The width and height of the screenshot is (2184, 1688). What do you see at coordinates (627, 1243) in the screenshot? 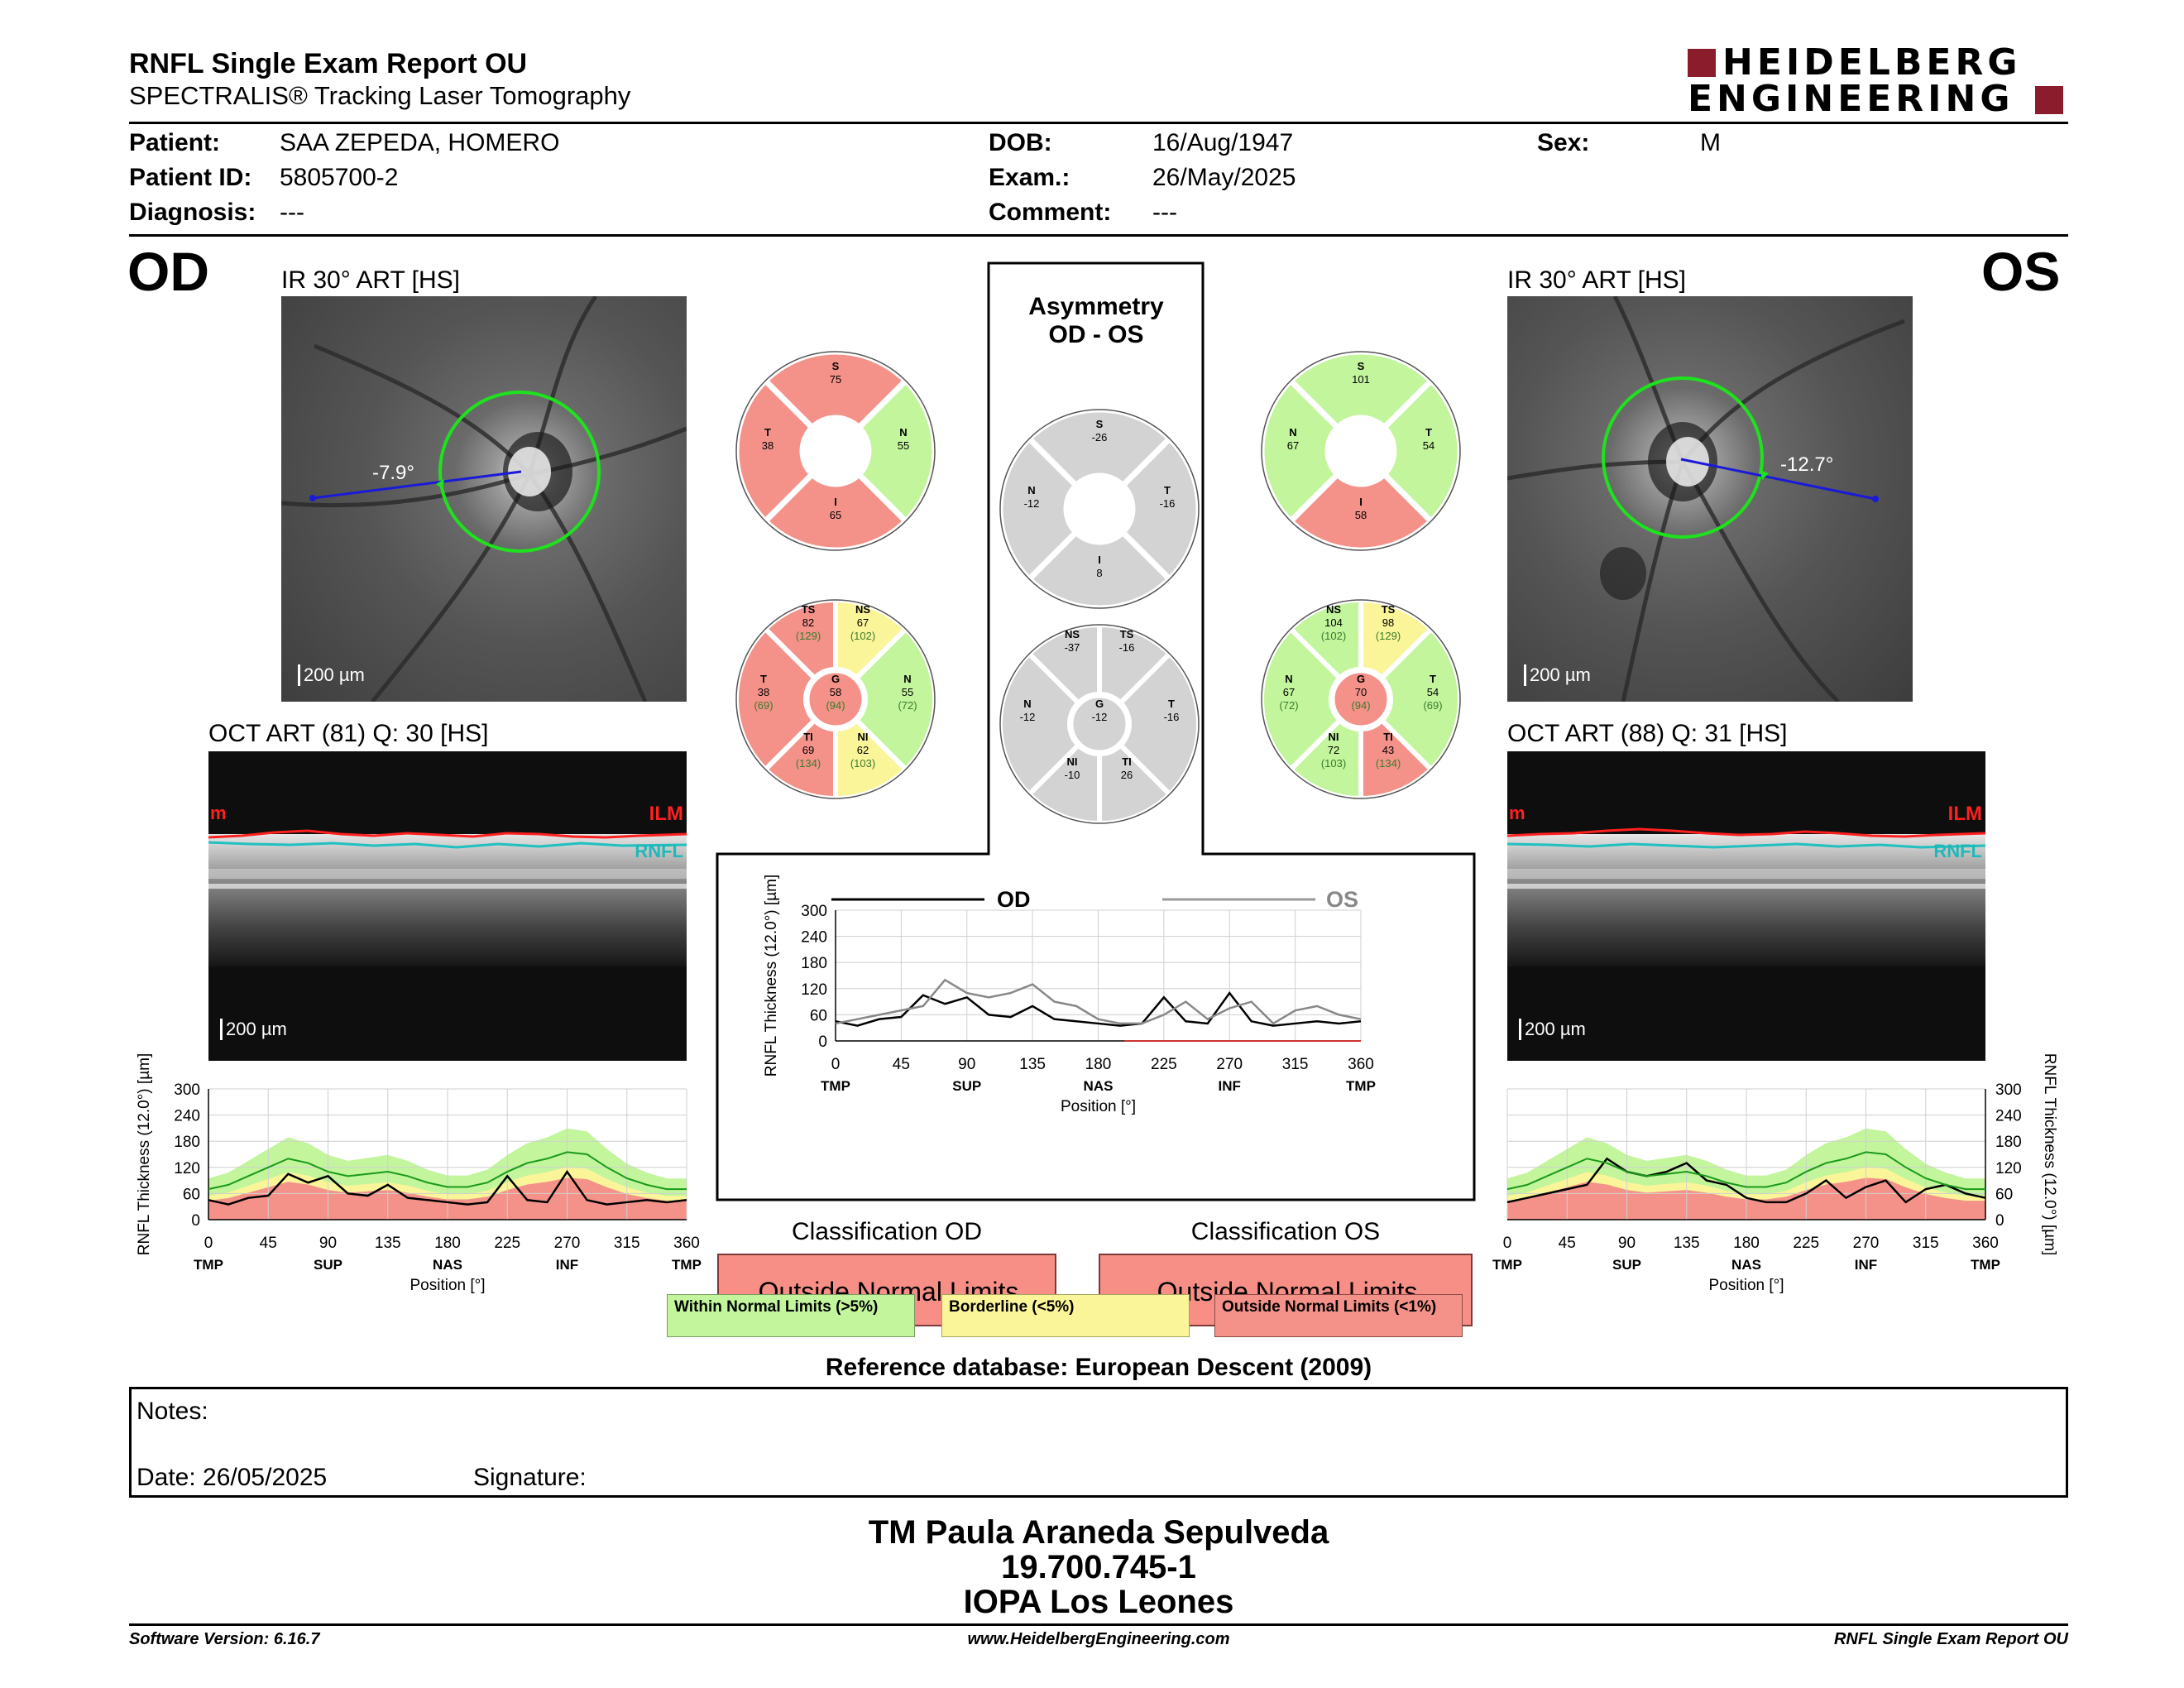
I see `od-profile-chart-xtick: 315` at bounding box center [627, 1243].